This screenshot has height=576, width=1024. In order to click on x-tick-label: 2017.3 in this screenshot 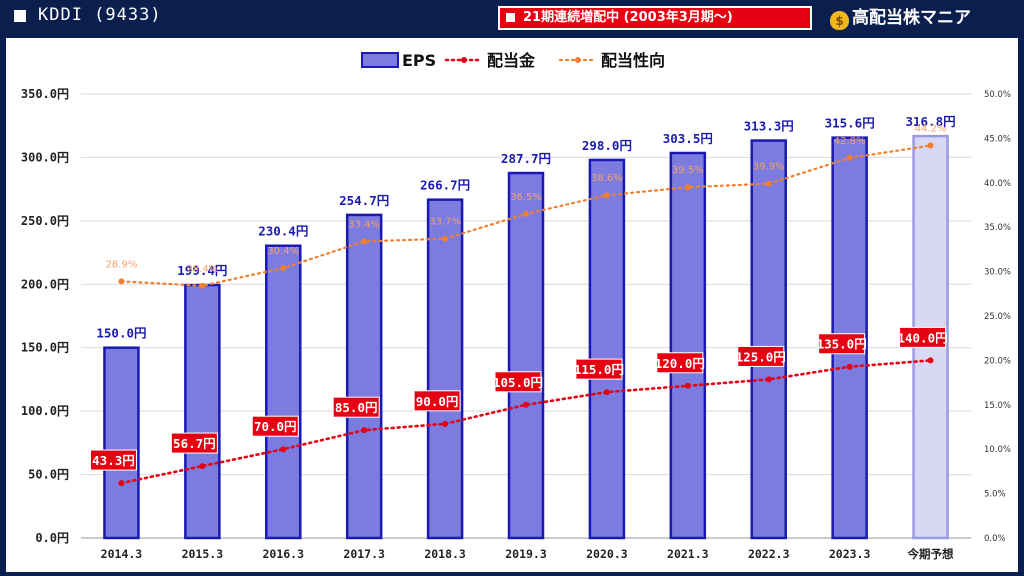, I will do `click(364, 554)`.